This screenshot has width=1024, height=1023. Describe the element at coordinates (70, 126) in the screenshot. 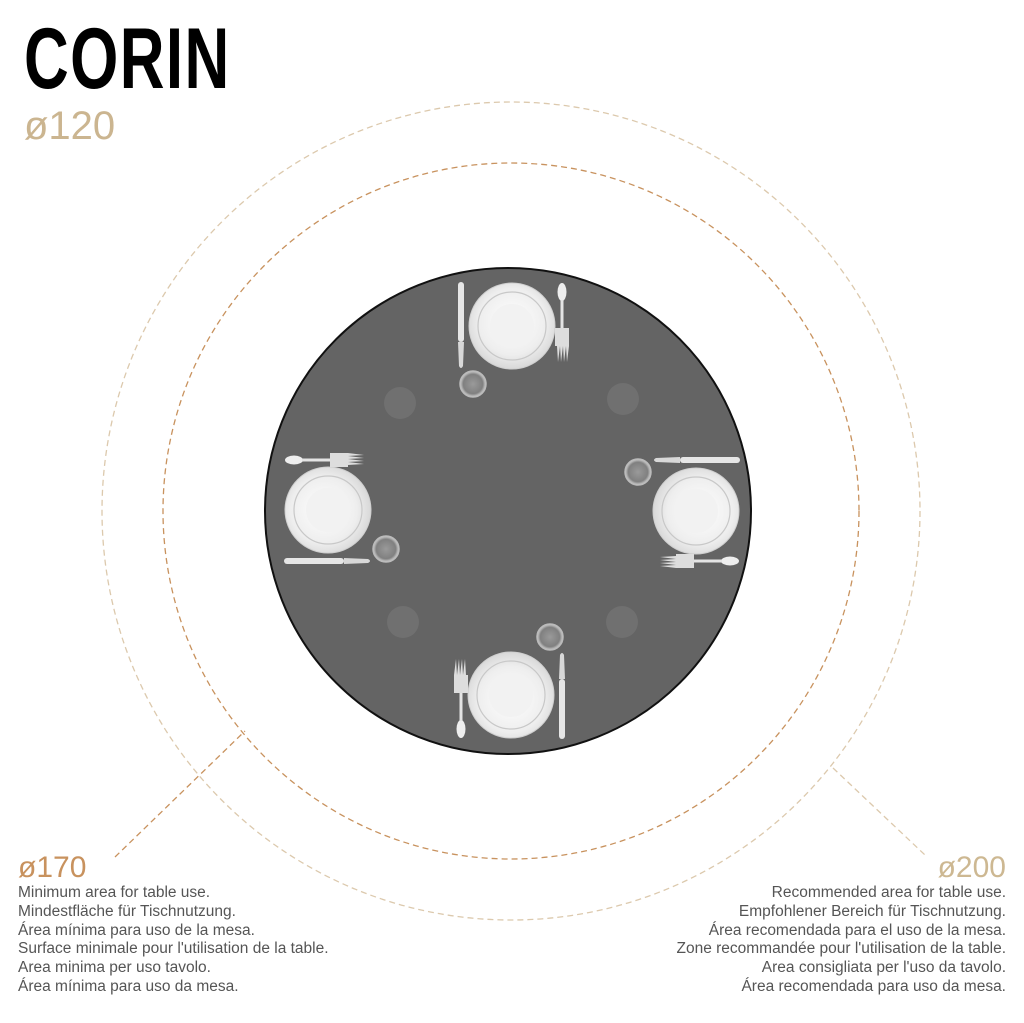

I see `table-diameter: ø120` at that location.